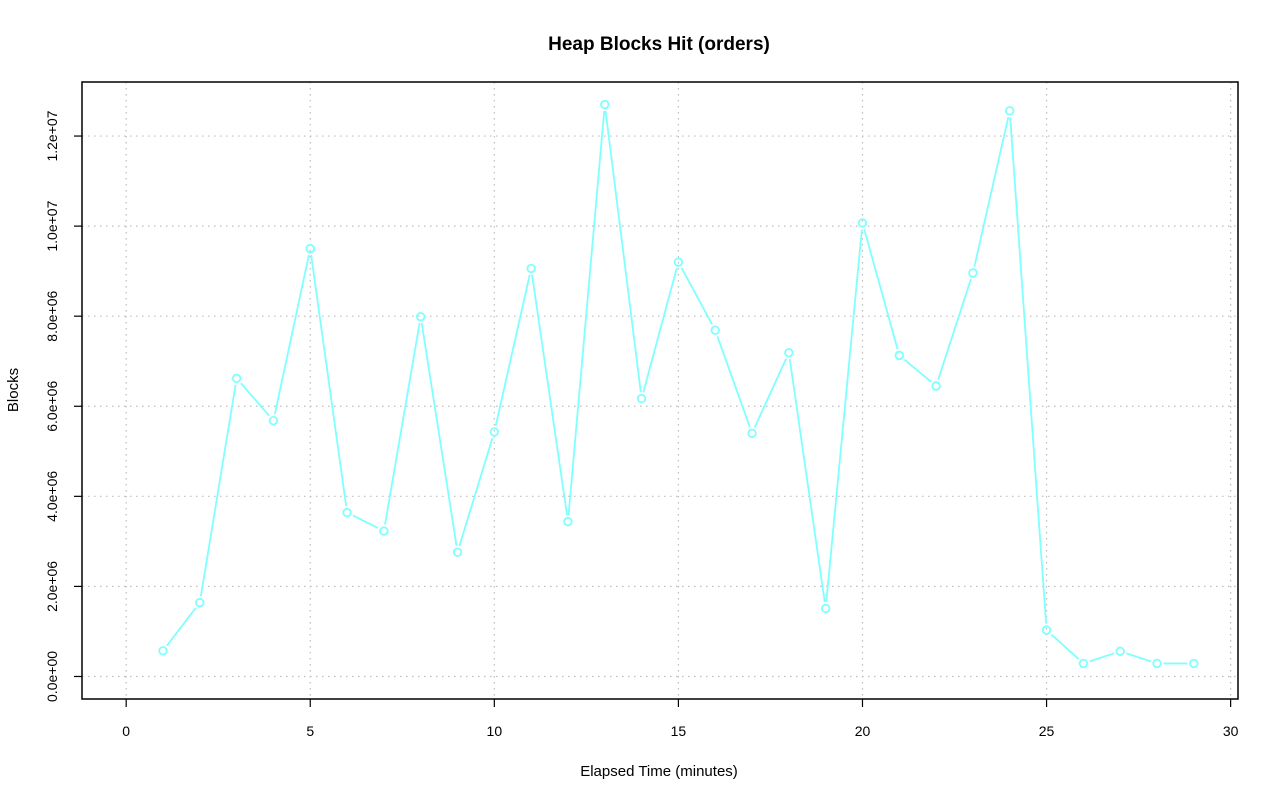 This screenshot has width=1280, height=801. What do you see at coordinates (52, 586) in the screenshot?
I see `y-tick-label: 2.0e+06` at bounding box center [52, 586].